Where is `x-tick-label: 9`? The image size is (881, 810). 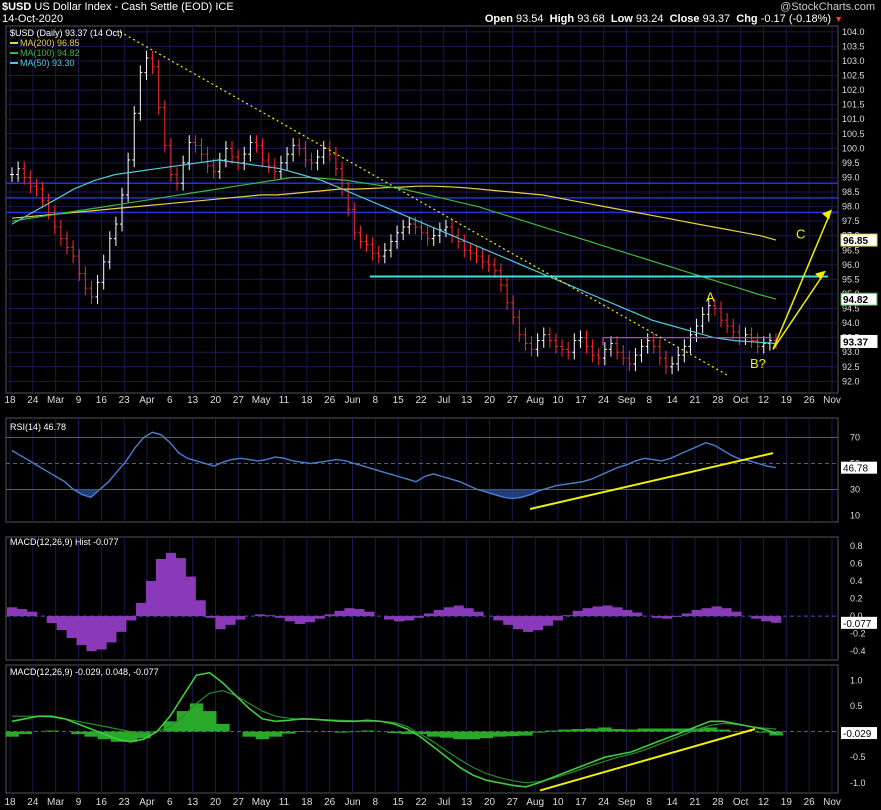 x-tick-label: 9 is located at coordinates (79, 400).